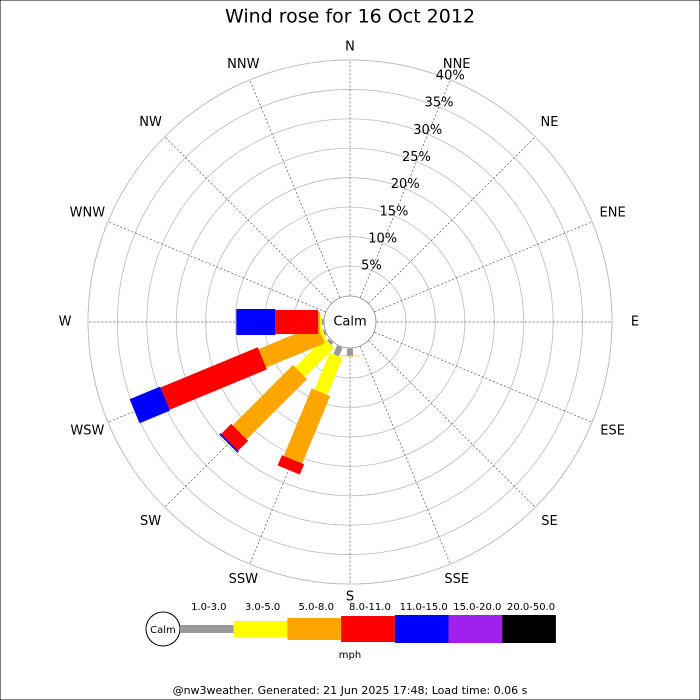 The image size is (700, 700). Describe the element at coordinates (477, 607) in the screenshot. I see `legend-label: 15.0-20.0` at that location.